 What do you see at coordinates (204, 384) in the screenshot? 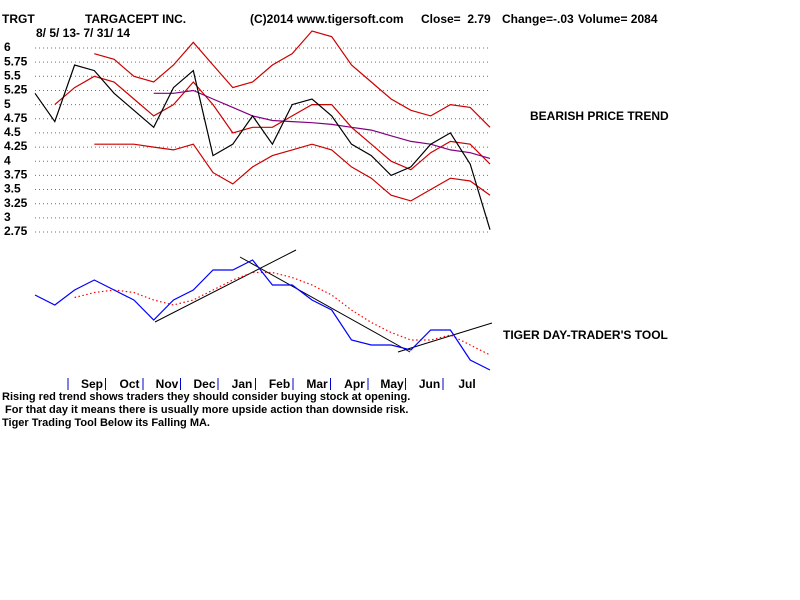
I see `x-tick-label: Dec` at bounding box center [204, 384].